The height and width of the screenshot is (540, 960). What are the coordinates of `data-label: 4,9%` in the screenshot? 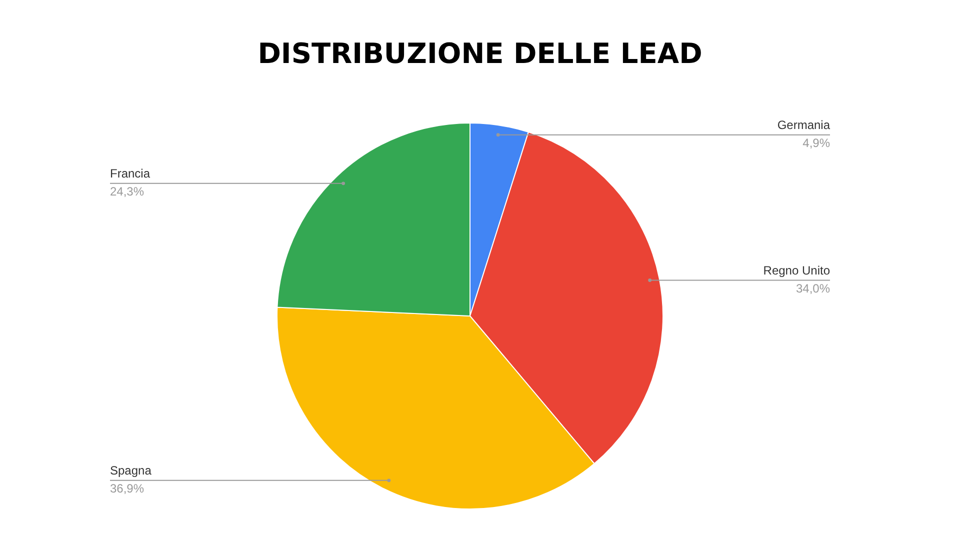 It's located at (816, 143).